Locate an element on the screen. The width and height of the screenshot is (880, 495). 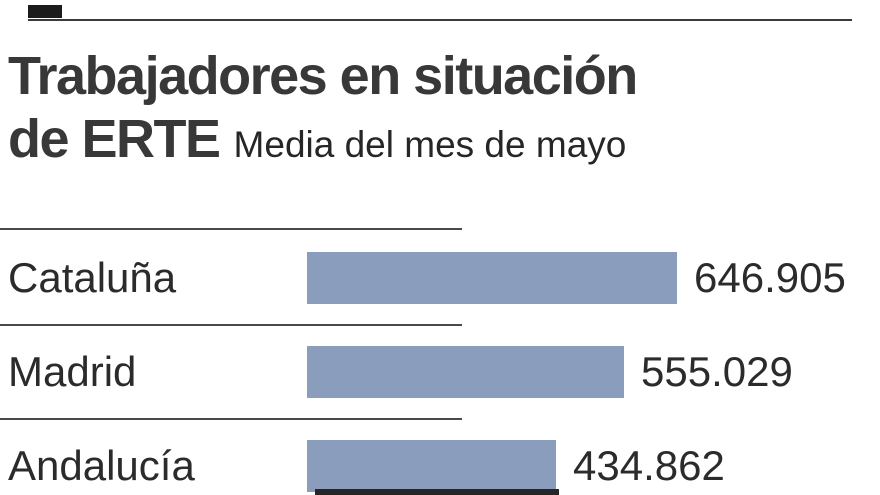
value-label: 434.862 is located at coordinates (649, 465).